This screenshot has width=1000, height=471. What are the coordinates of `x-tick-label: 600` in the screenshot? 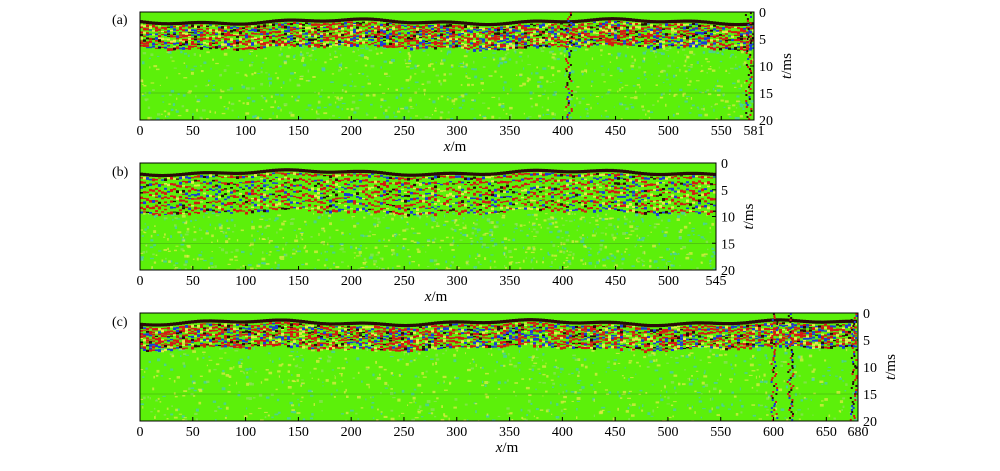 It's located at (773, 432).